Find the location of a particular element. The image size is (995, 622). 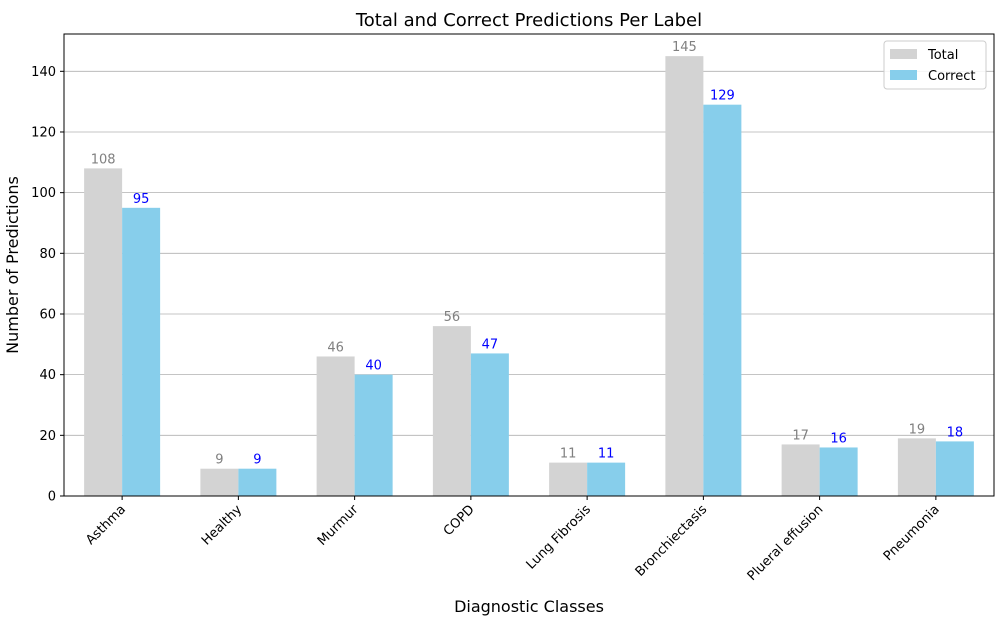

y-tick-label: 60 is located at coordinates (47, 314).